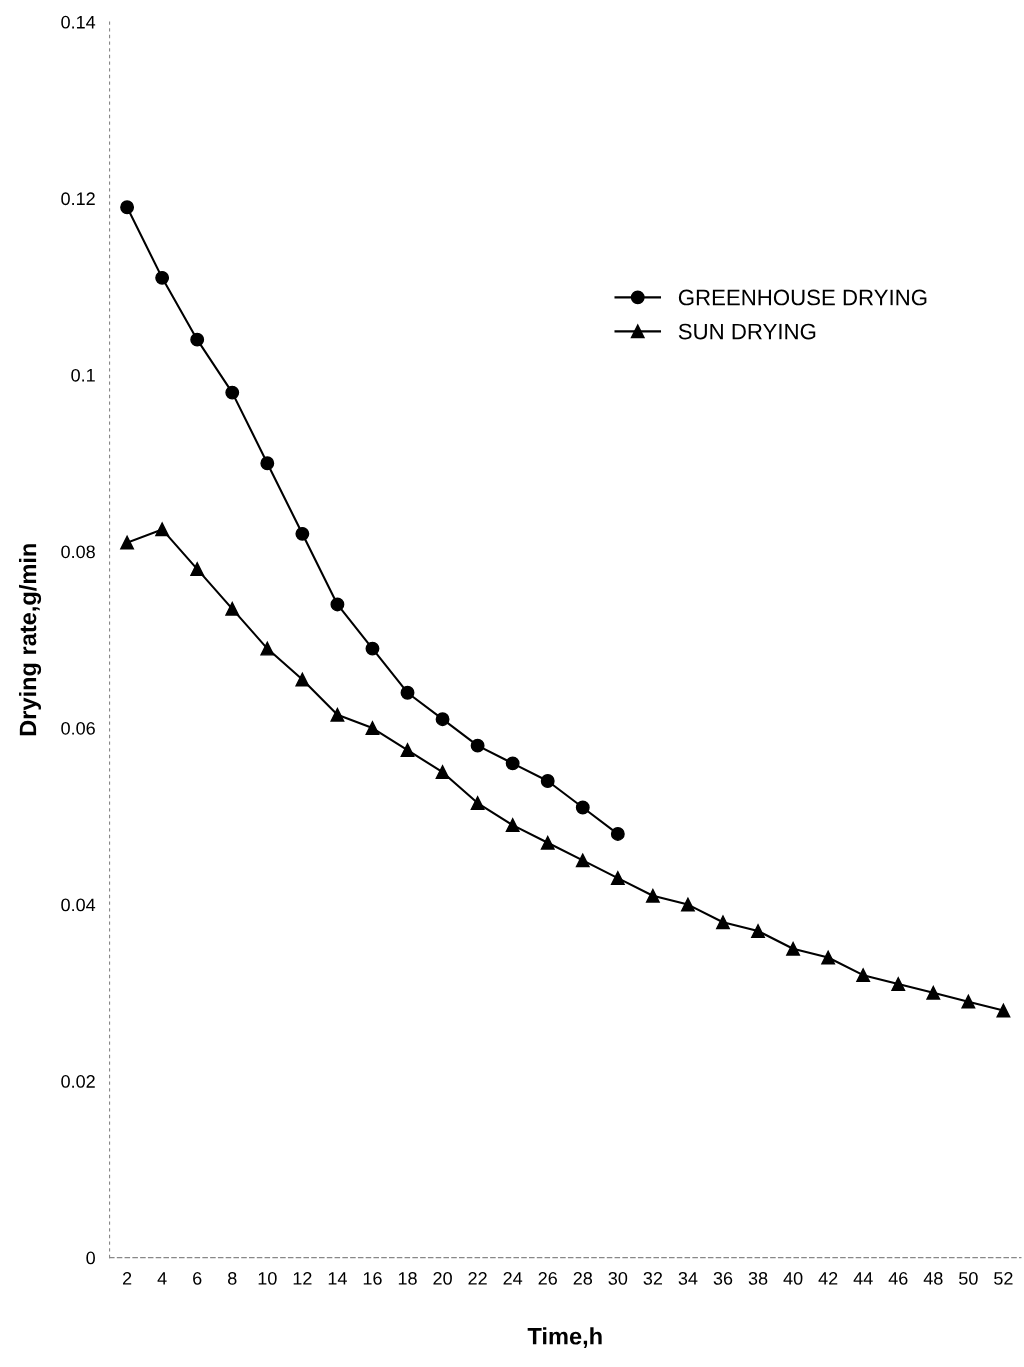 The width and height of the screenshot is (1024, 1367). I want to click on y-tick-label: 0.02, so click(78, 1081).